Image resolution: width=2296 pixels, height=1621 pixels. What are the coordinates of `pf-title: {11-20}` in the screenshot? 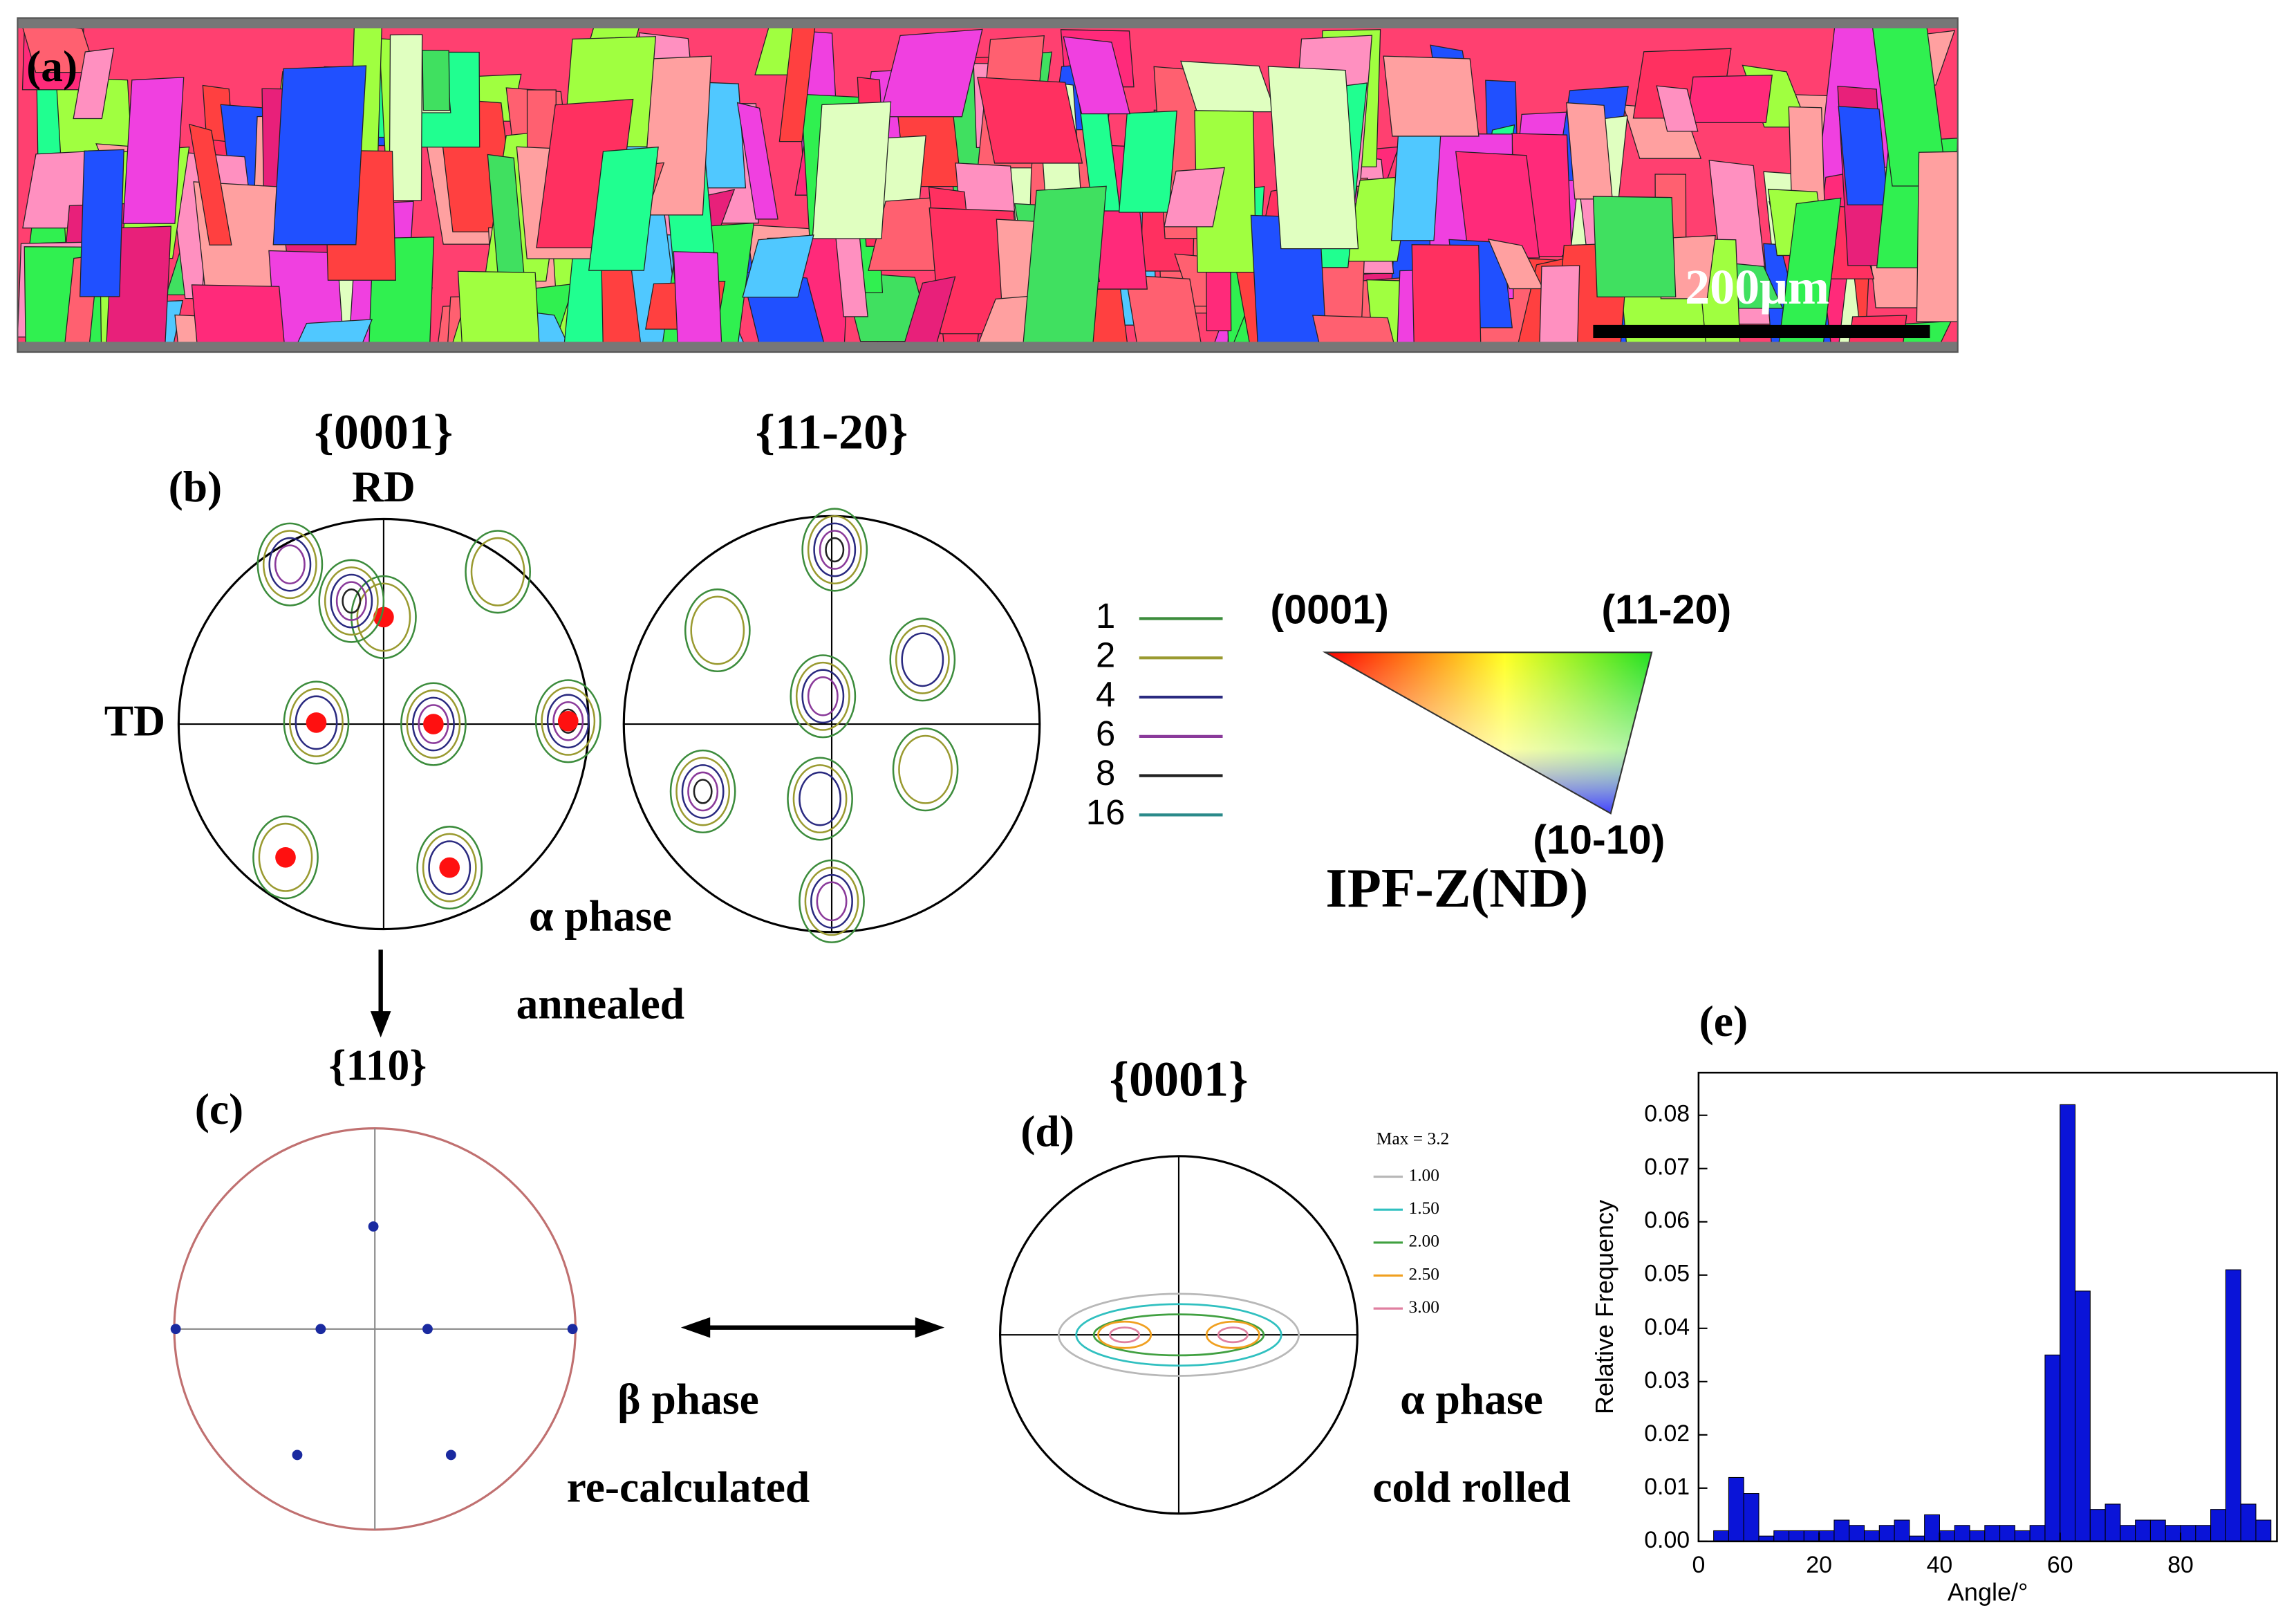 It's located at (832, 431).